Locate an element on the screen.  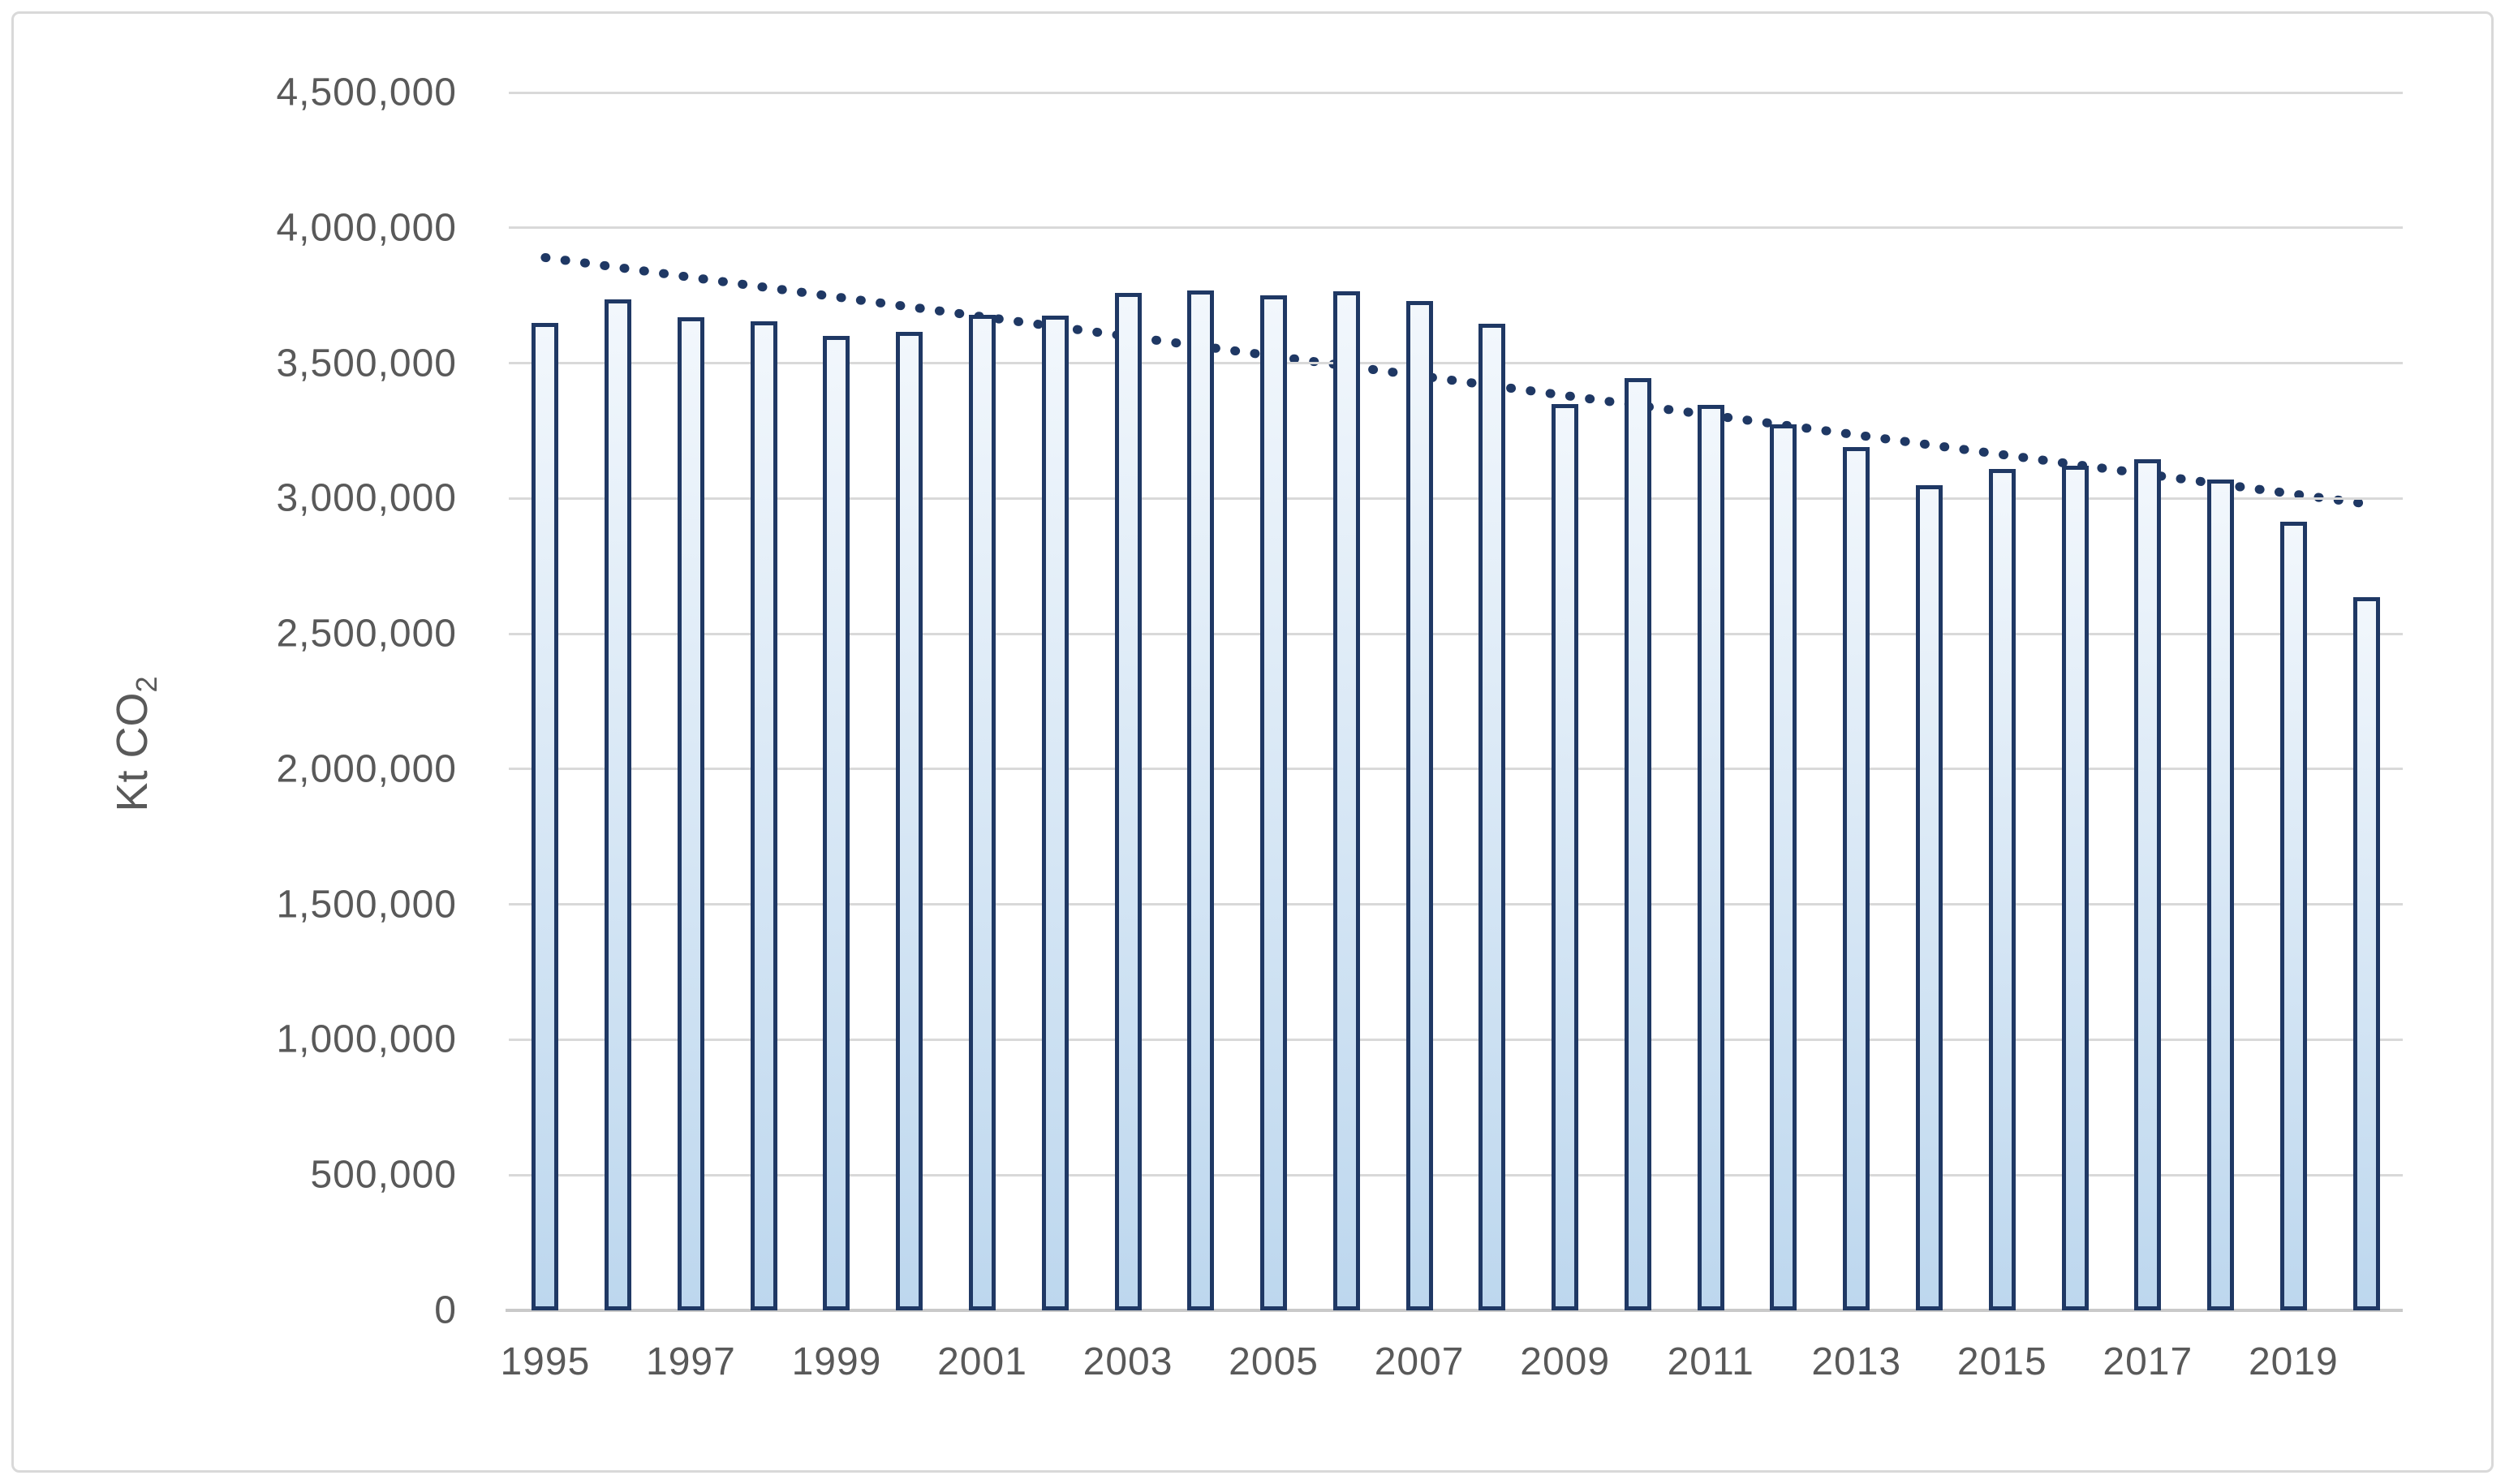
bar-1997 is located at coordinates (690, 813).